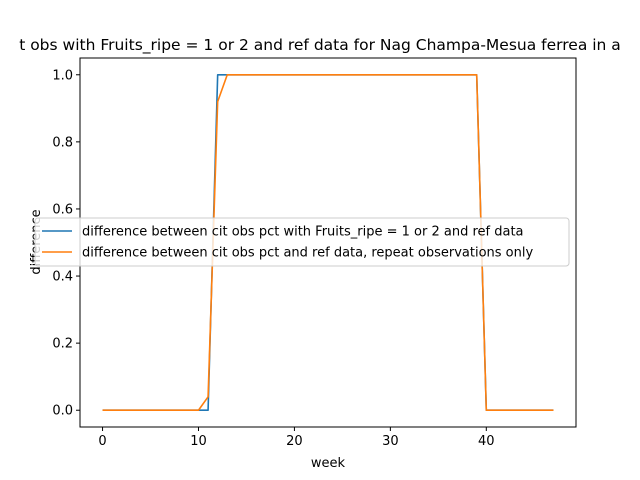 The height and width of the screenshot is (480, 640). Describe the element at coordinates (62, 411) in the screenshot. I see `y-tick-label: 0.0` at that location.